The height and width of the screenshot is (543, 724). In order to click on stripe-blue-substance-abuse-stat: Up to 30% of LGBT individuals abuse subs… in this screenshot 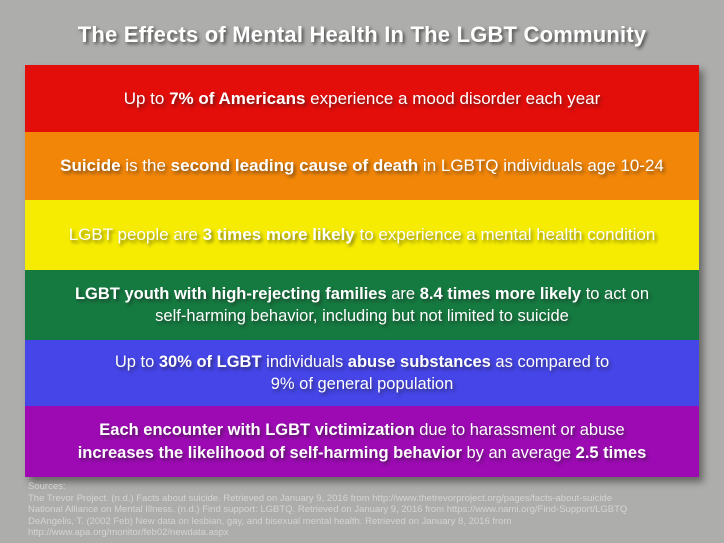, I will do `click(362, 373)`.